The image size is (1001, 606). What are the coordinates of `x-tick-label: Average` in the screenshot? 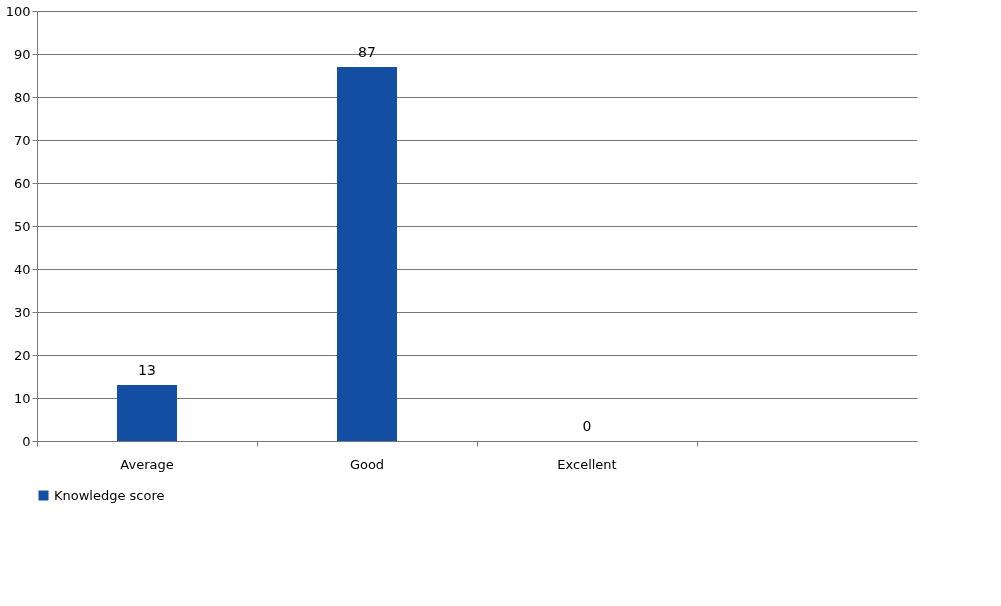 It's located at (147, 464).